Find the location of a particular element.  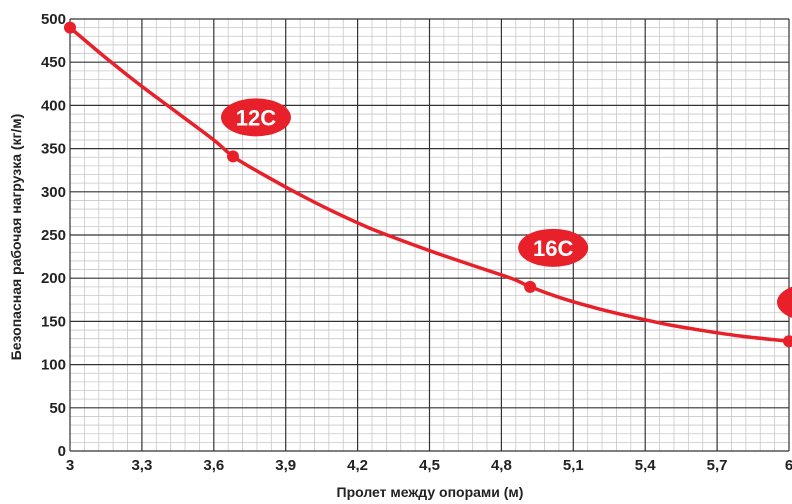

y-tick-label: 150 is located at coordinates (53, 321).